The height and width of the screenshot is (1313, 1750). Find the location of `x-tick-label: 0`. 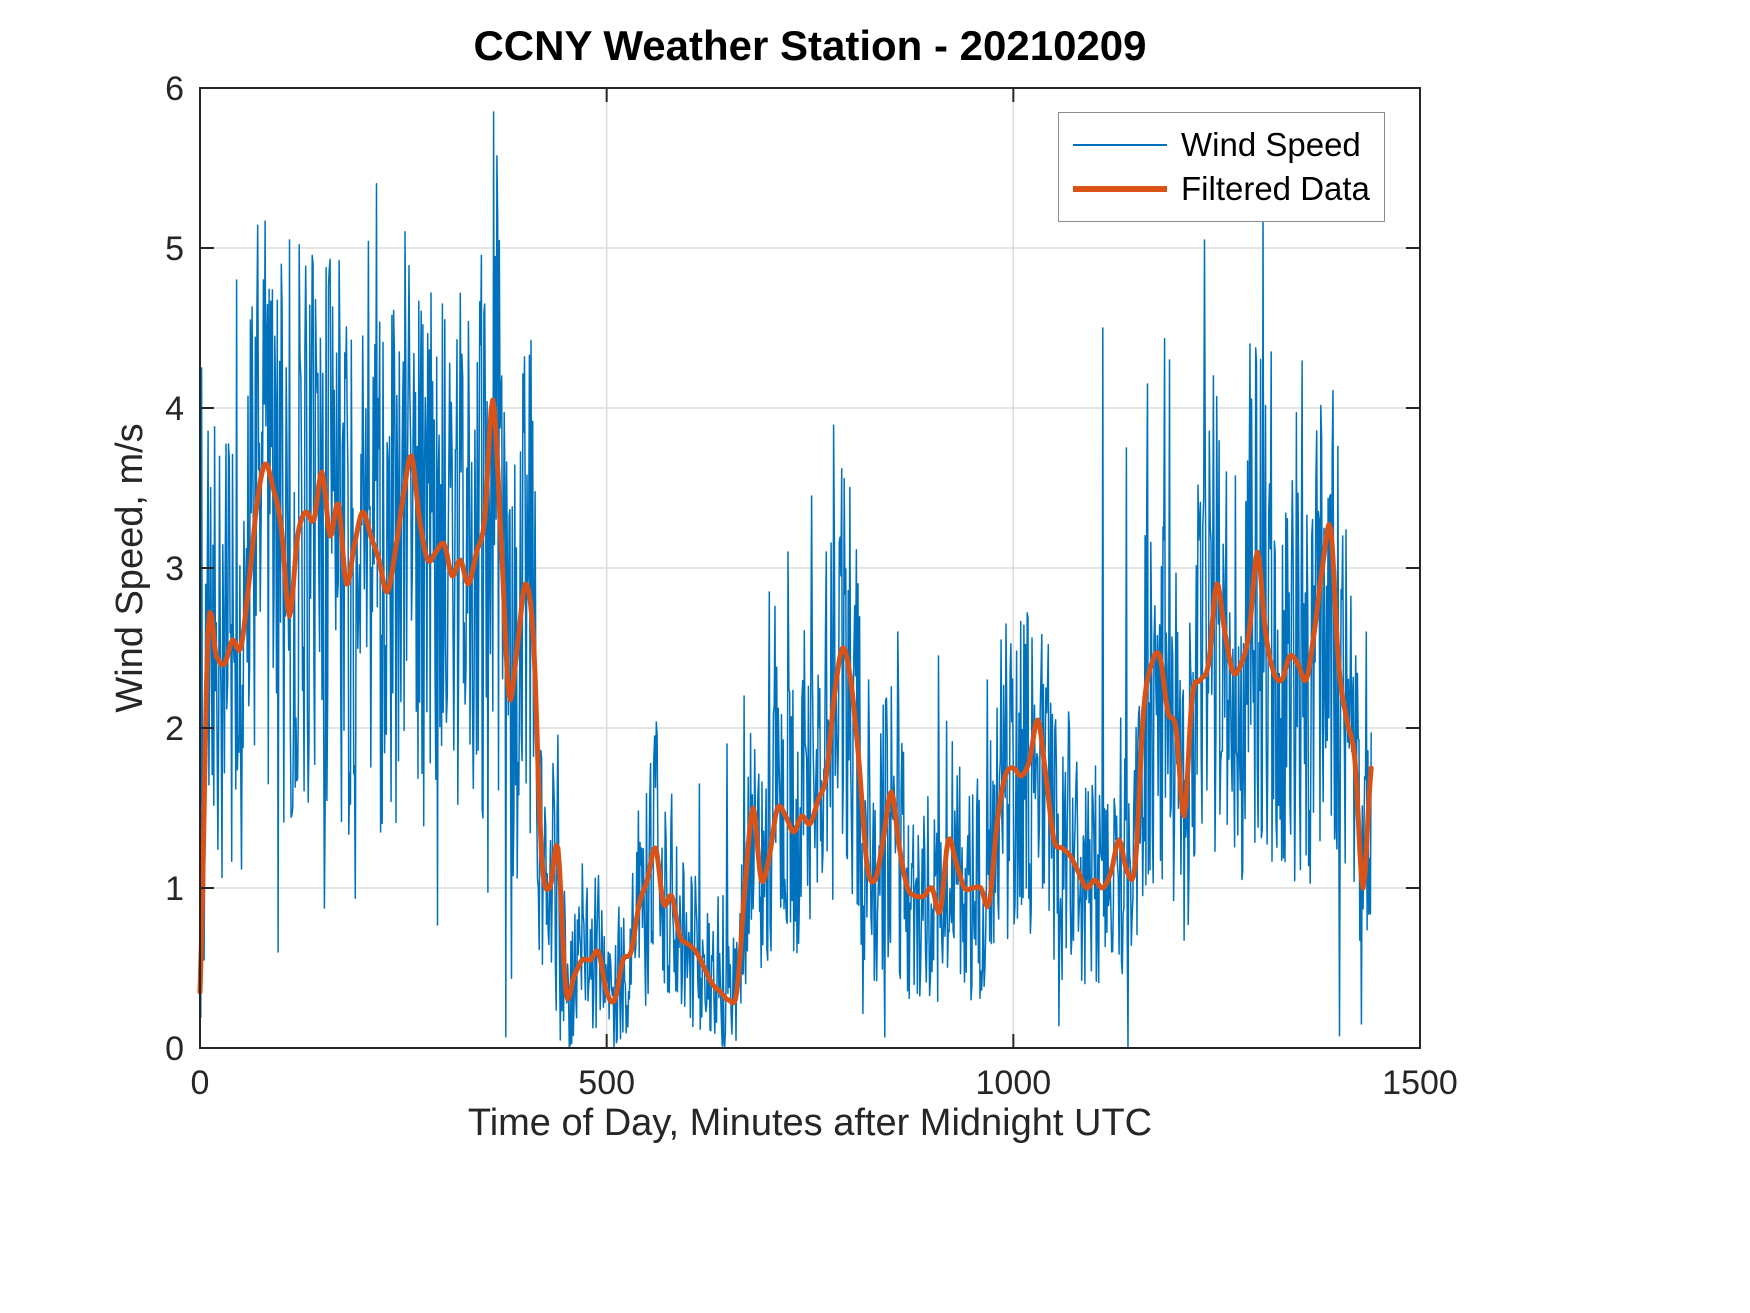

x-tick-label: 0 is located at coordinates (200, 1083).